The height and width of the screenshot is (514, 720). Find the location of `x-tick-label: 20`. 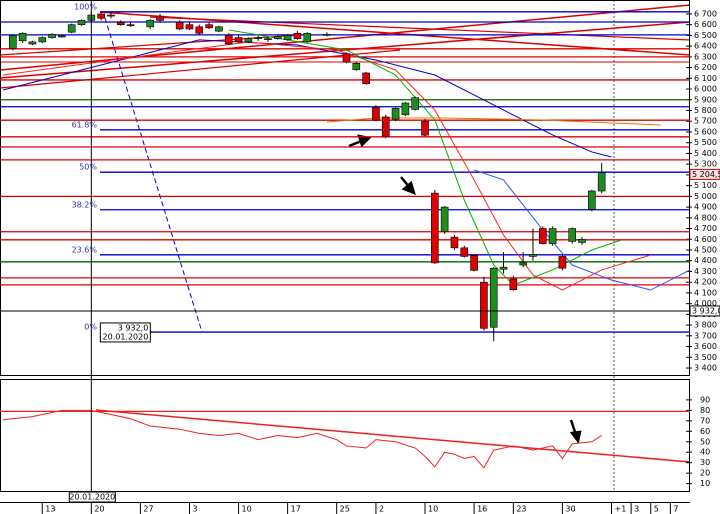

x-tick-label: 20 is located at coordinates (99, 509).